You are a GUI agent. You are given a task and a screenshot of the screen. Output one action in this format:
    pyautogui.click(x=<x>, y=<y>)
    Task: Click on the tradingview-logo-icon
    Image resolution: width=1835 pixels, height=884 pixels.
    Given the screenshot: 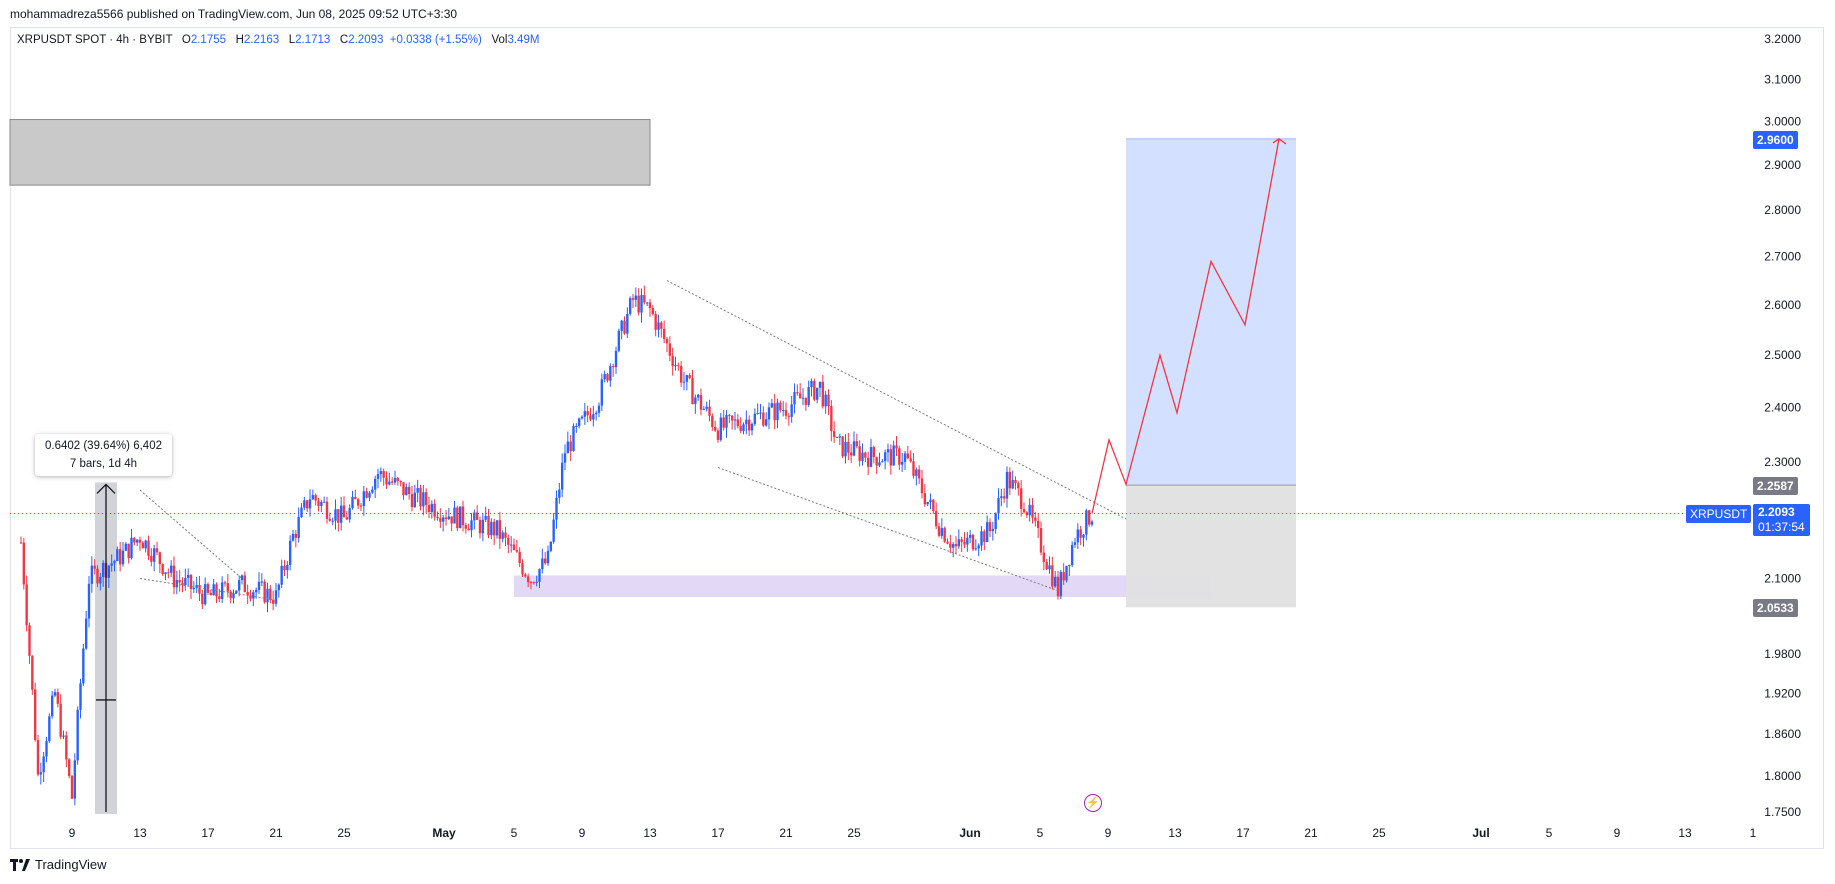 What is the action you would take?
    pyautogui.click(x=20, y=864)
    